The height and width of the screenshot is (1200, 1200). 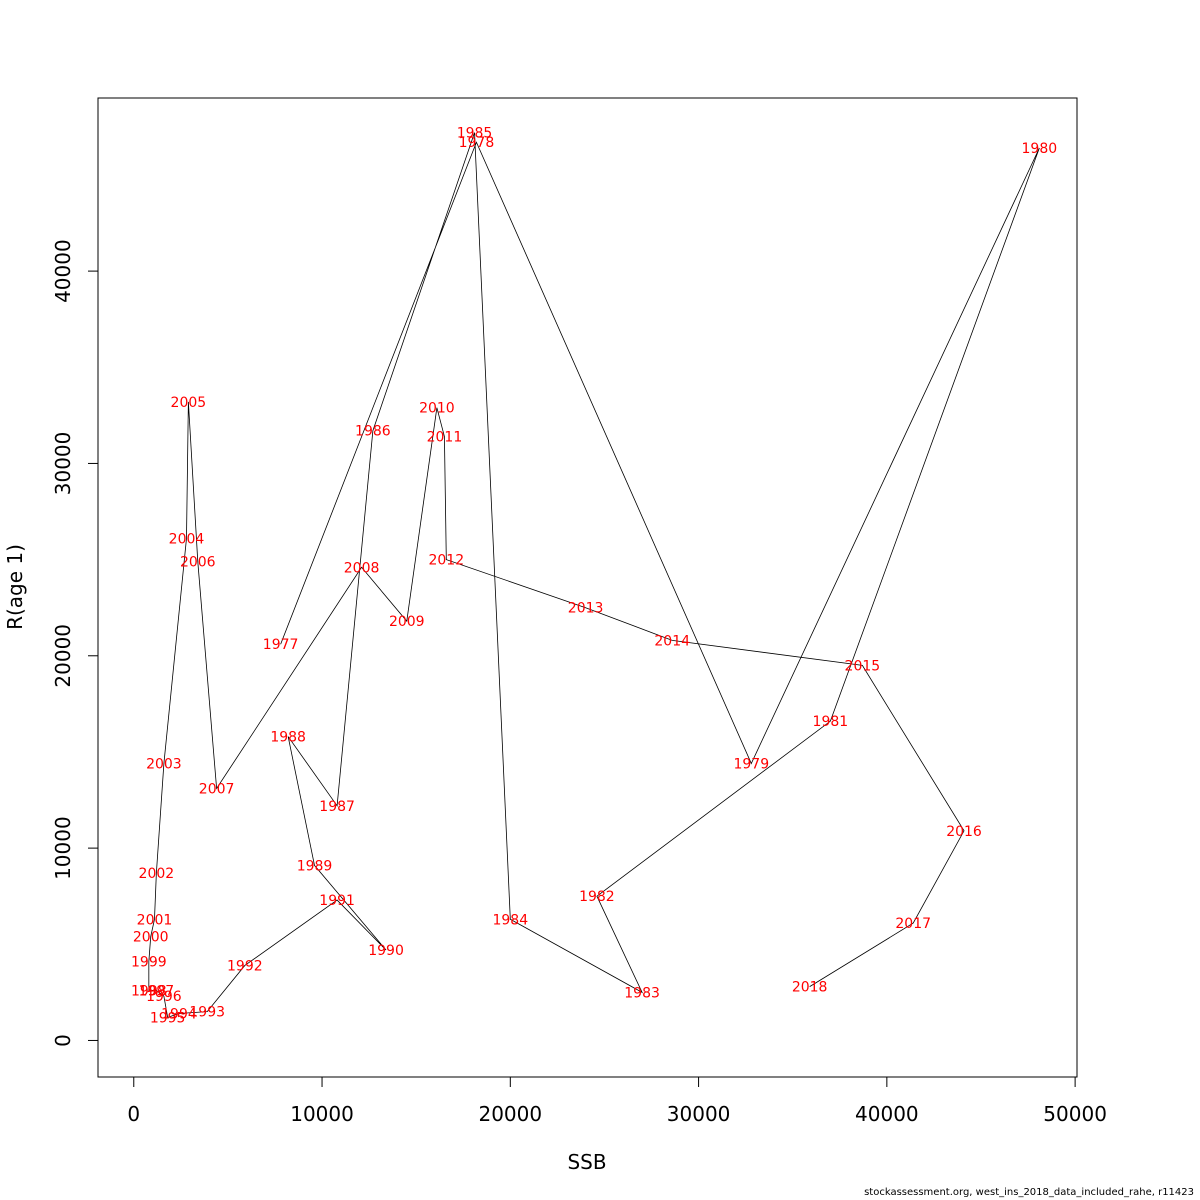 What do you see at coordinates (672, 641) in the screenshot?
I see `year-label-2014: 2014` at bounding box center [672, 641].